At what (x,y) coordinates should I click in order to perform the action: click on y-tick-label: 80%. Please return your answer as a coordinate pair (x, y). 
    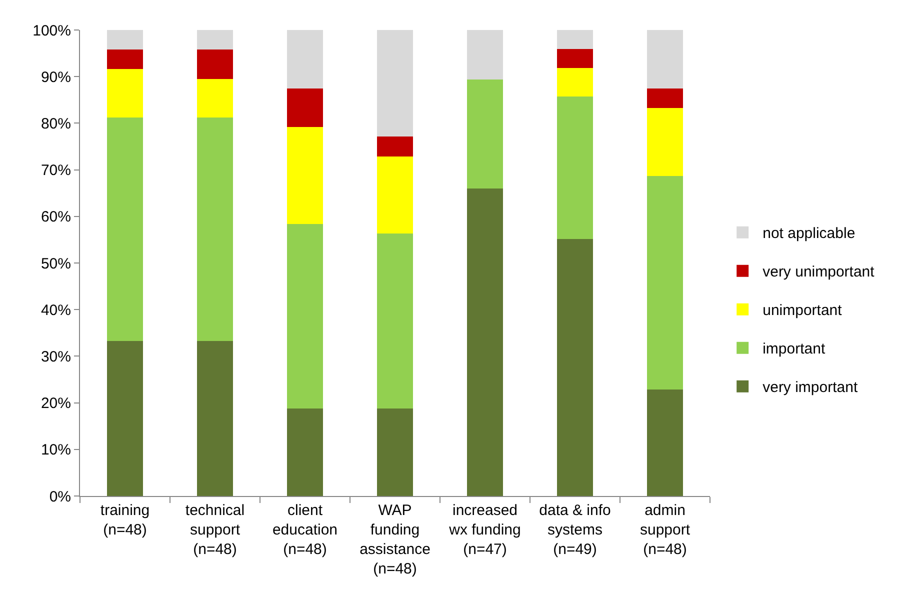
    Looking at the image, I should click on (55, 123).